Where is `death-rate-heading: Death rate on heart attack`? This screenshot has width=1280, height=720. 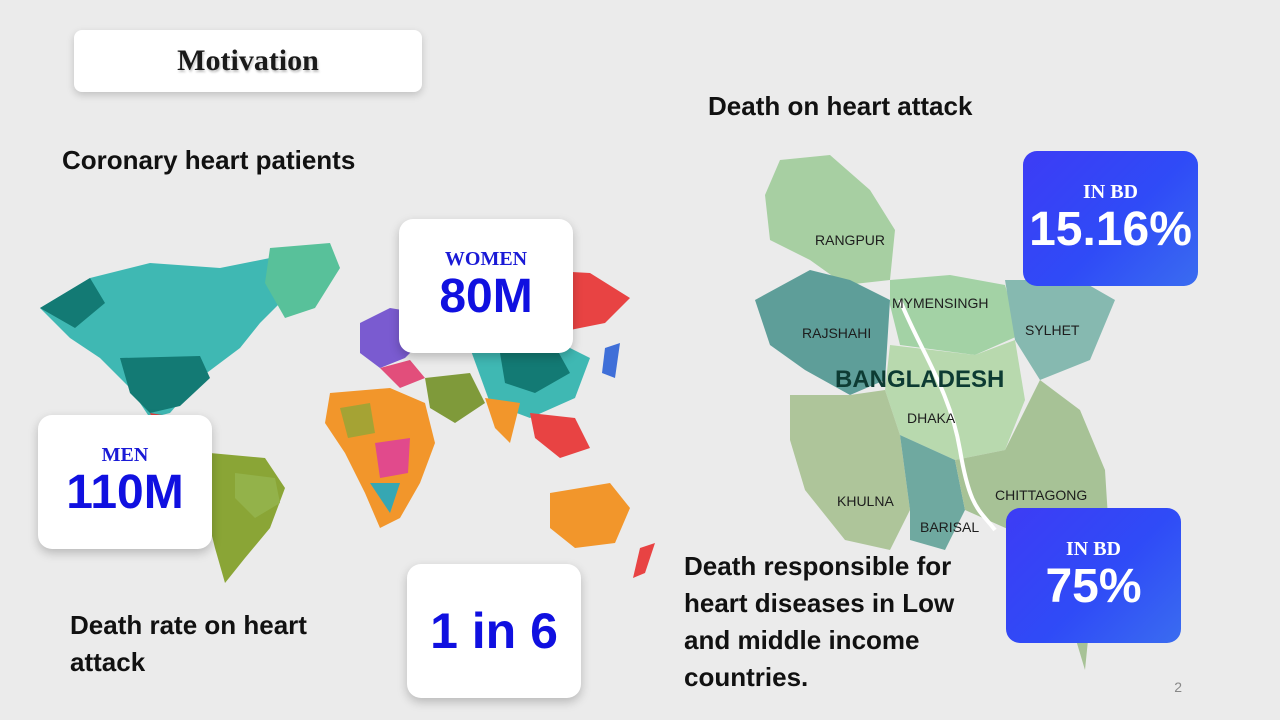
death-rate-heading: Death rate on heart attack is located at coordinates (188, 643).